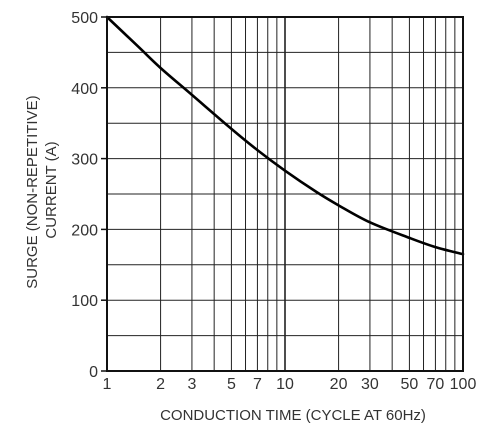 The image size is (484, 435). What do you see at coordinates (257, 384) in the screenshot?
I see `x-tick-label-7: 7` at bounding box center [257, 384].